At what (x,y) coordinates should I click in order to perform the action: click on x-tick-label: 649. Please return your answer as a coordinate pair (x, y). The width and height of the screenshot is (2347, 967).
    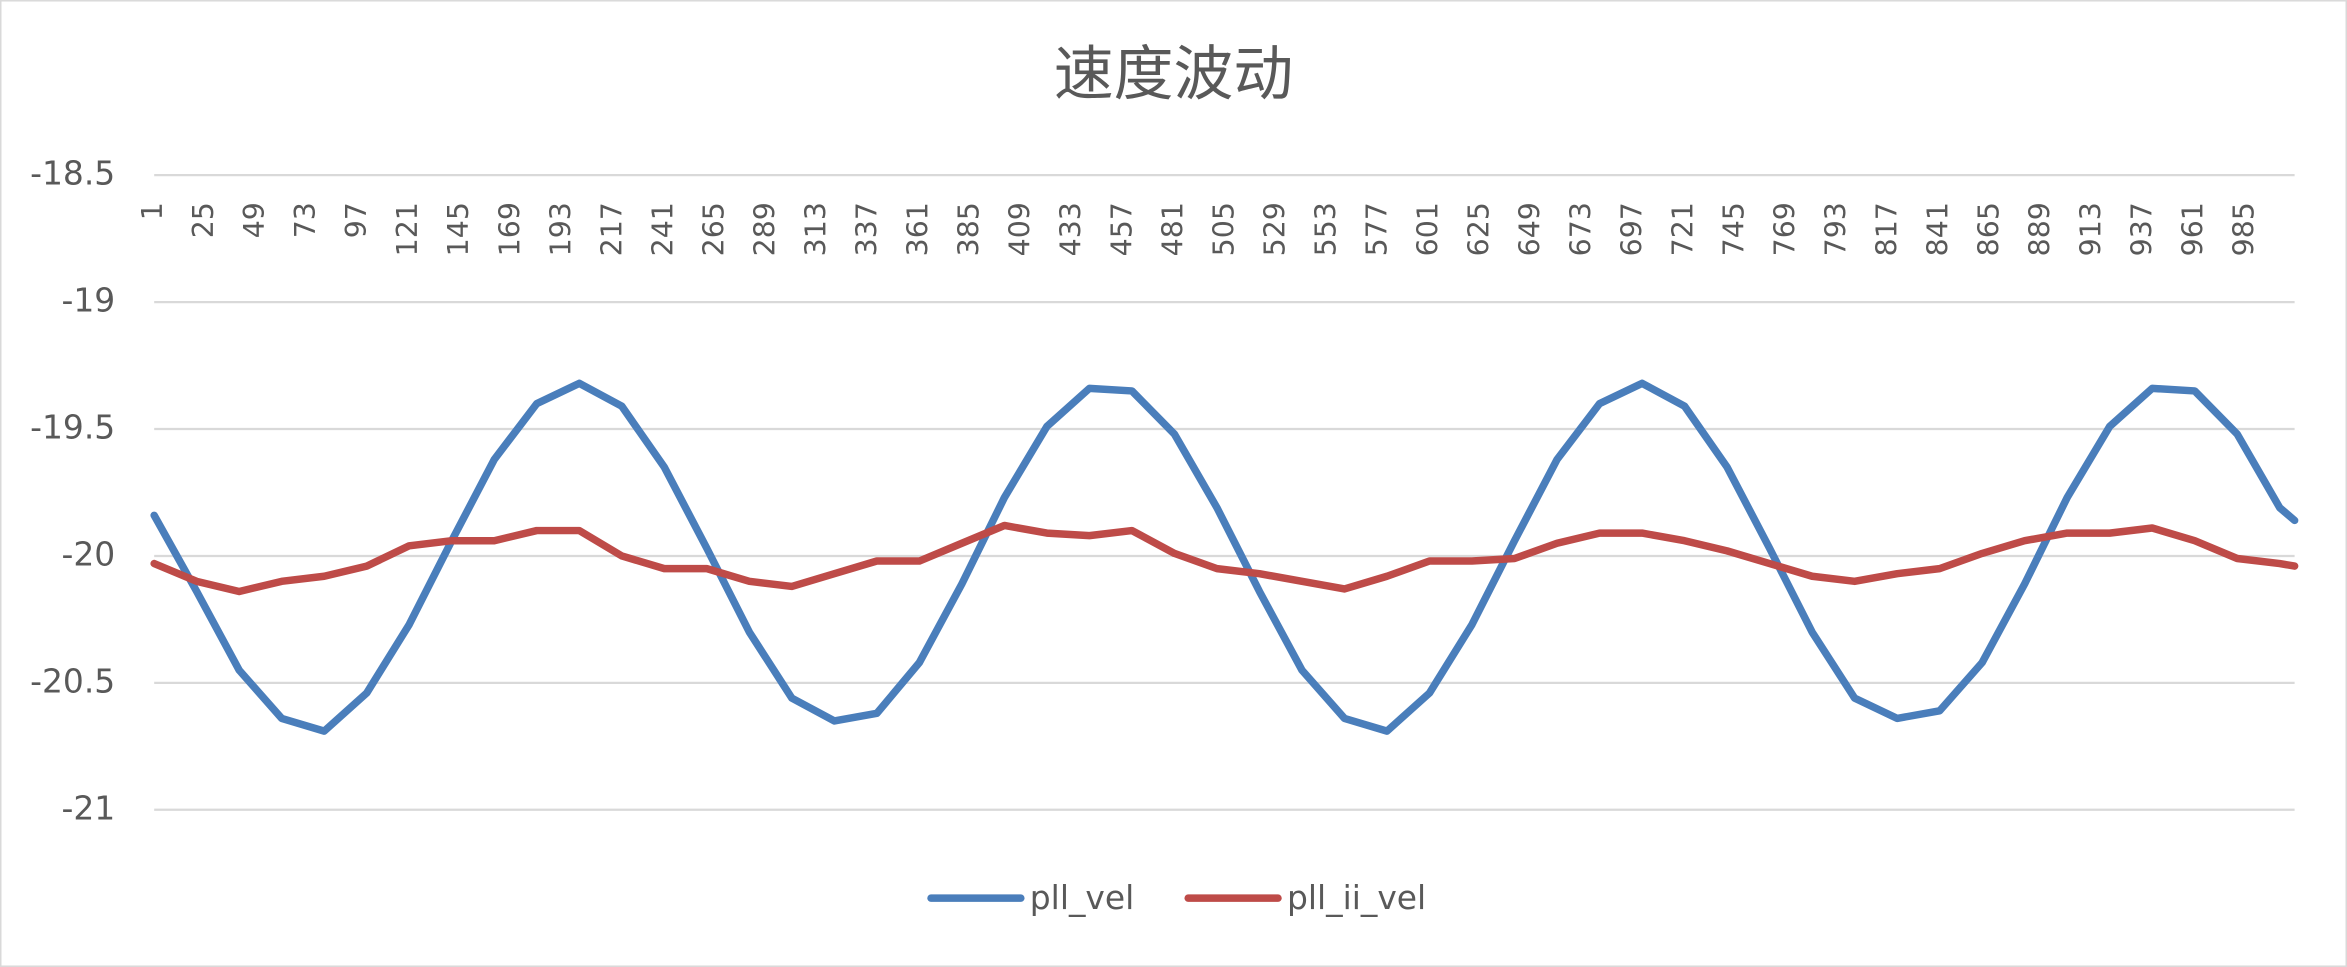
    Looking at the image, I should click on (1530, 229).